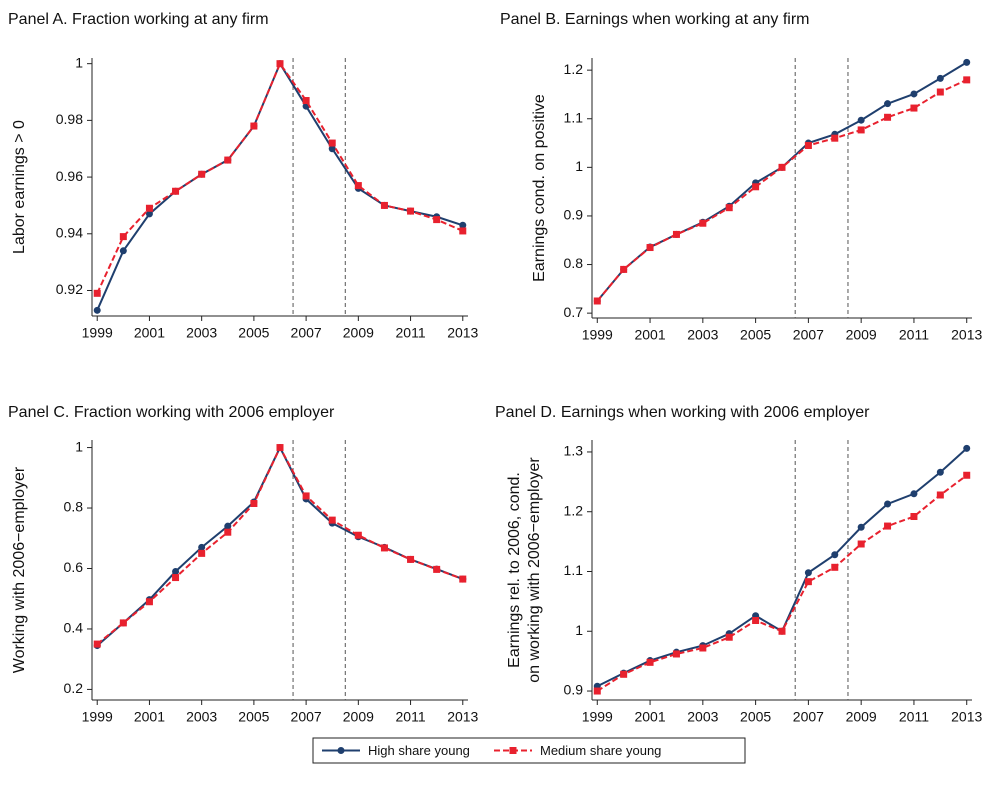 The height and width of the screenshot is (789, 995). What do you see at coordinates (513, 750) in the screenshot?
I see `legend-marker` at bounding box center [513, 750].